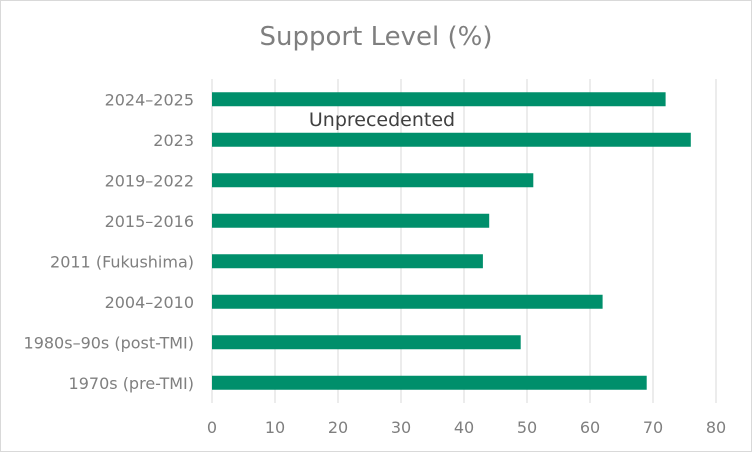 The image size is (752, 452). I want to click on x-tick-label-70: 70, so click(653, 427).